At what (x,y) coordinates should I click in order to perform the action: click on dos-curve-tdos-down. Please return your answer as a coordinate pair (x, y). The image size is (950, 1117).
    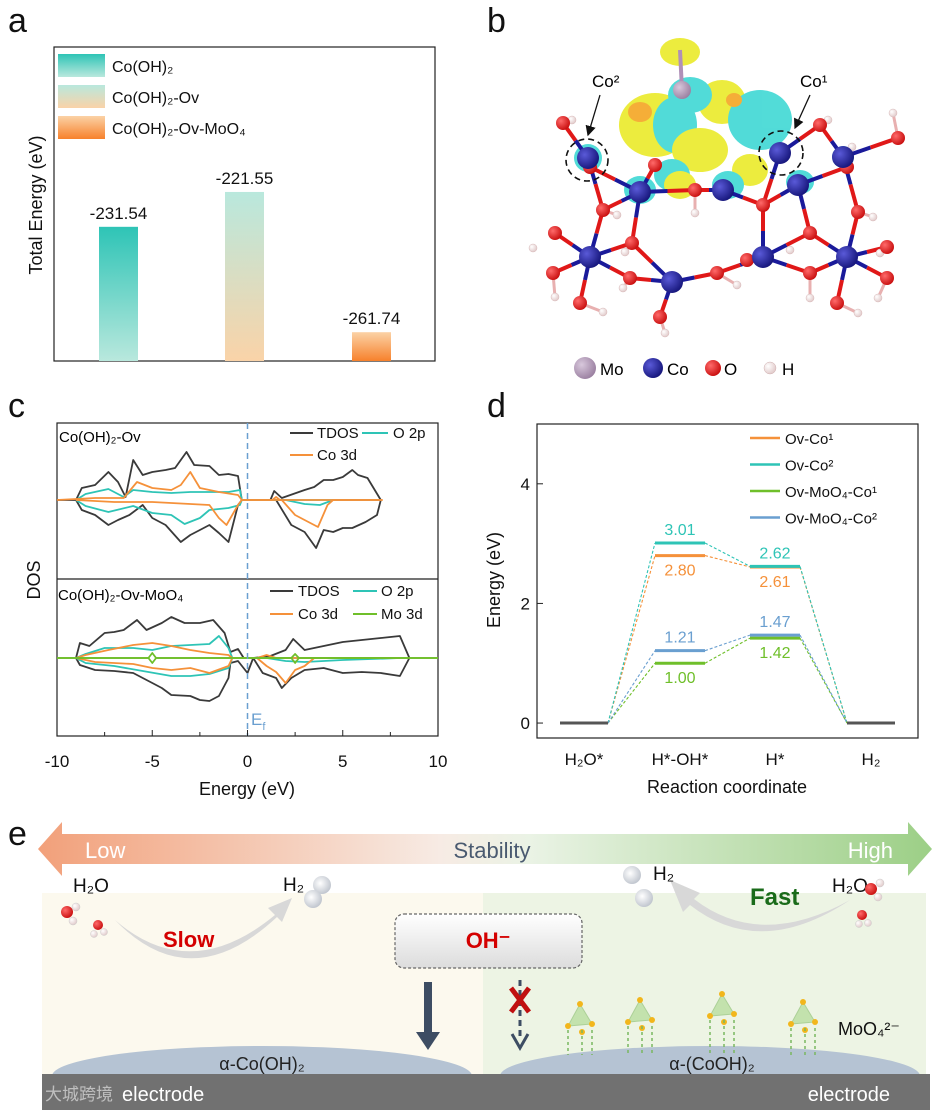
    Looking at the image, I should click on (228, 524).